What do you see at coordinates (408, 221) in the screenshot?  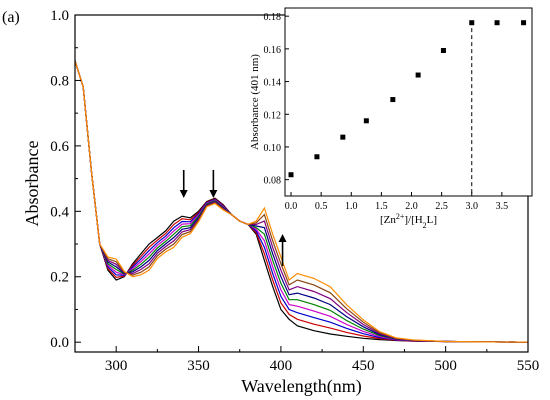 I see `inset-x-axis-title: [Zn2+]/[H2L]` at bounding box center [408, 221].